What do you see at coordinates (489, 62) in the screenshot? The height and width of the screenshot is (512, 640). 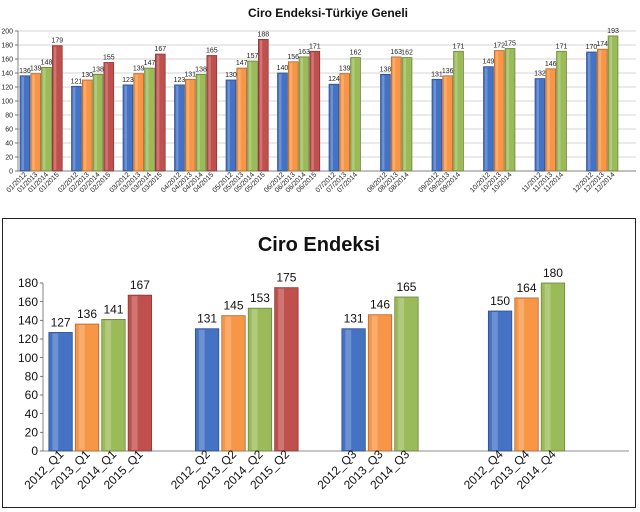 I see `data-label: 149` at bounding box center [489, 62].